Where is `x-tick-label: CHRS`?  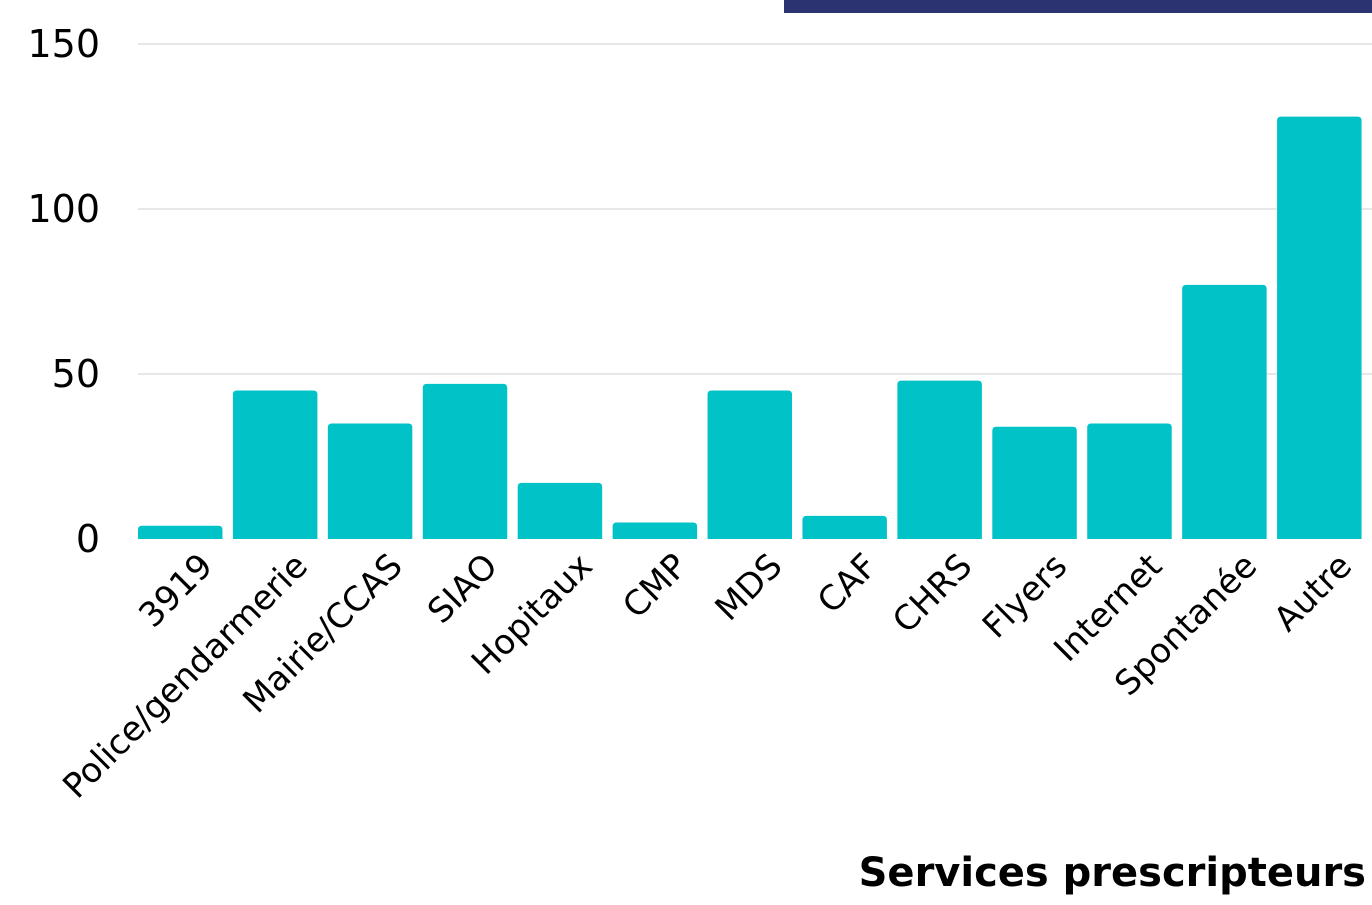
x-tick-label: CHRS is located at coordinates (932, 593).